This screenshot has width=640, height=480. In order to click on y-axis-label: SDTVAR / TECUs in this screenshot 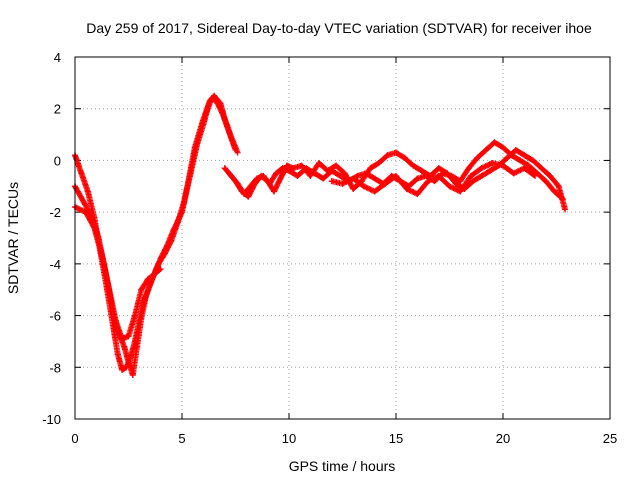, I will do `click(13, 238)`.